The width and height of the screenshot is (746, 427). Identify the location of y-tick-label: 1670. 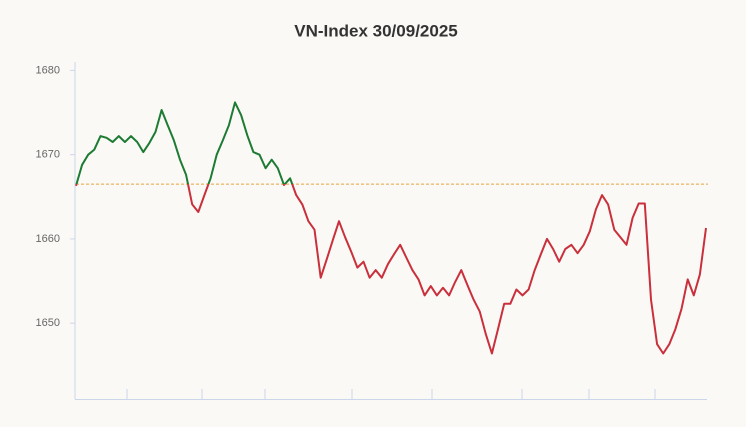
(48, 155).